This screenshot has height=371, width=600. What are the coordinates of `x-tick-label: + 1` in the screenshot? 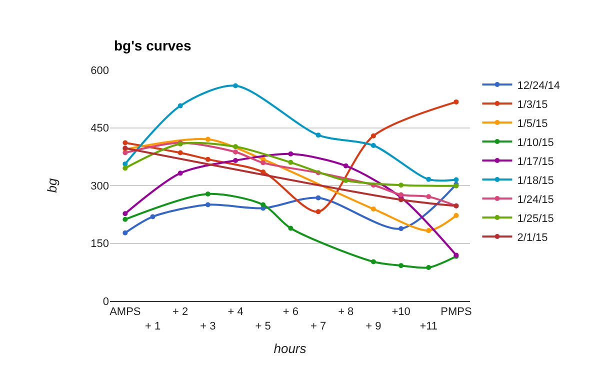 It's located at (152, 326).